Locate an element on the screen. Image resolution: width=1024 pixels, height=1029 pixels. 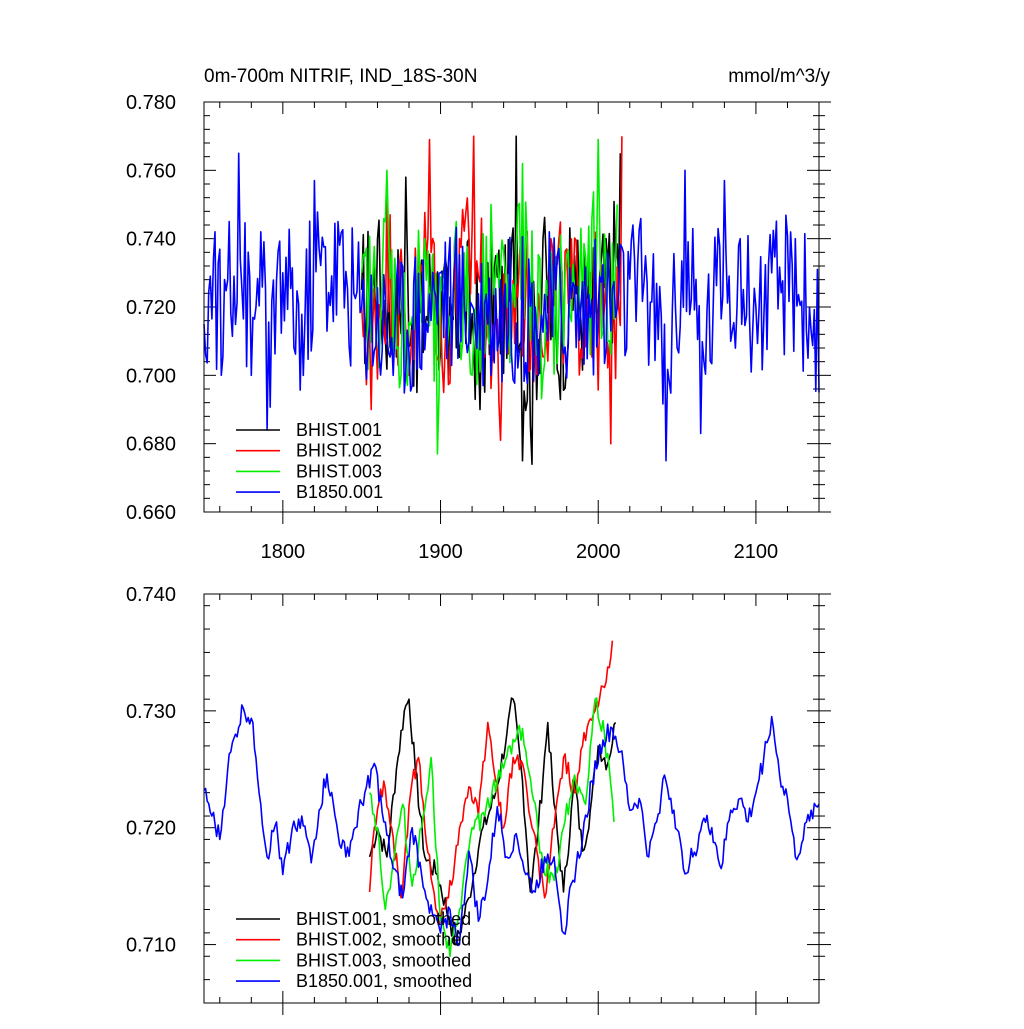
series-line-bhist-001-smoothed is located at coordinates (492, 821).